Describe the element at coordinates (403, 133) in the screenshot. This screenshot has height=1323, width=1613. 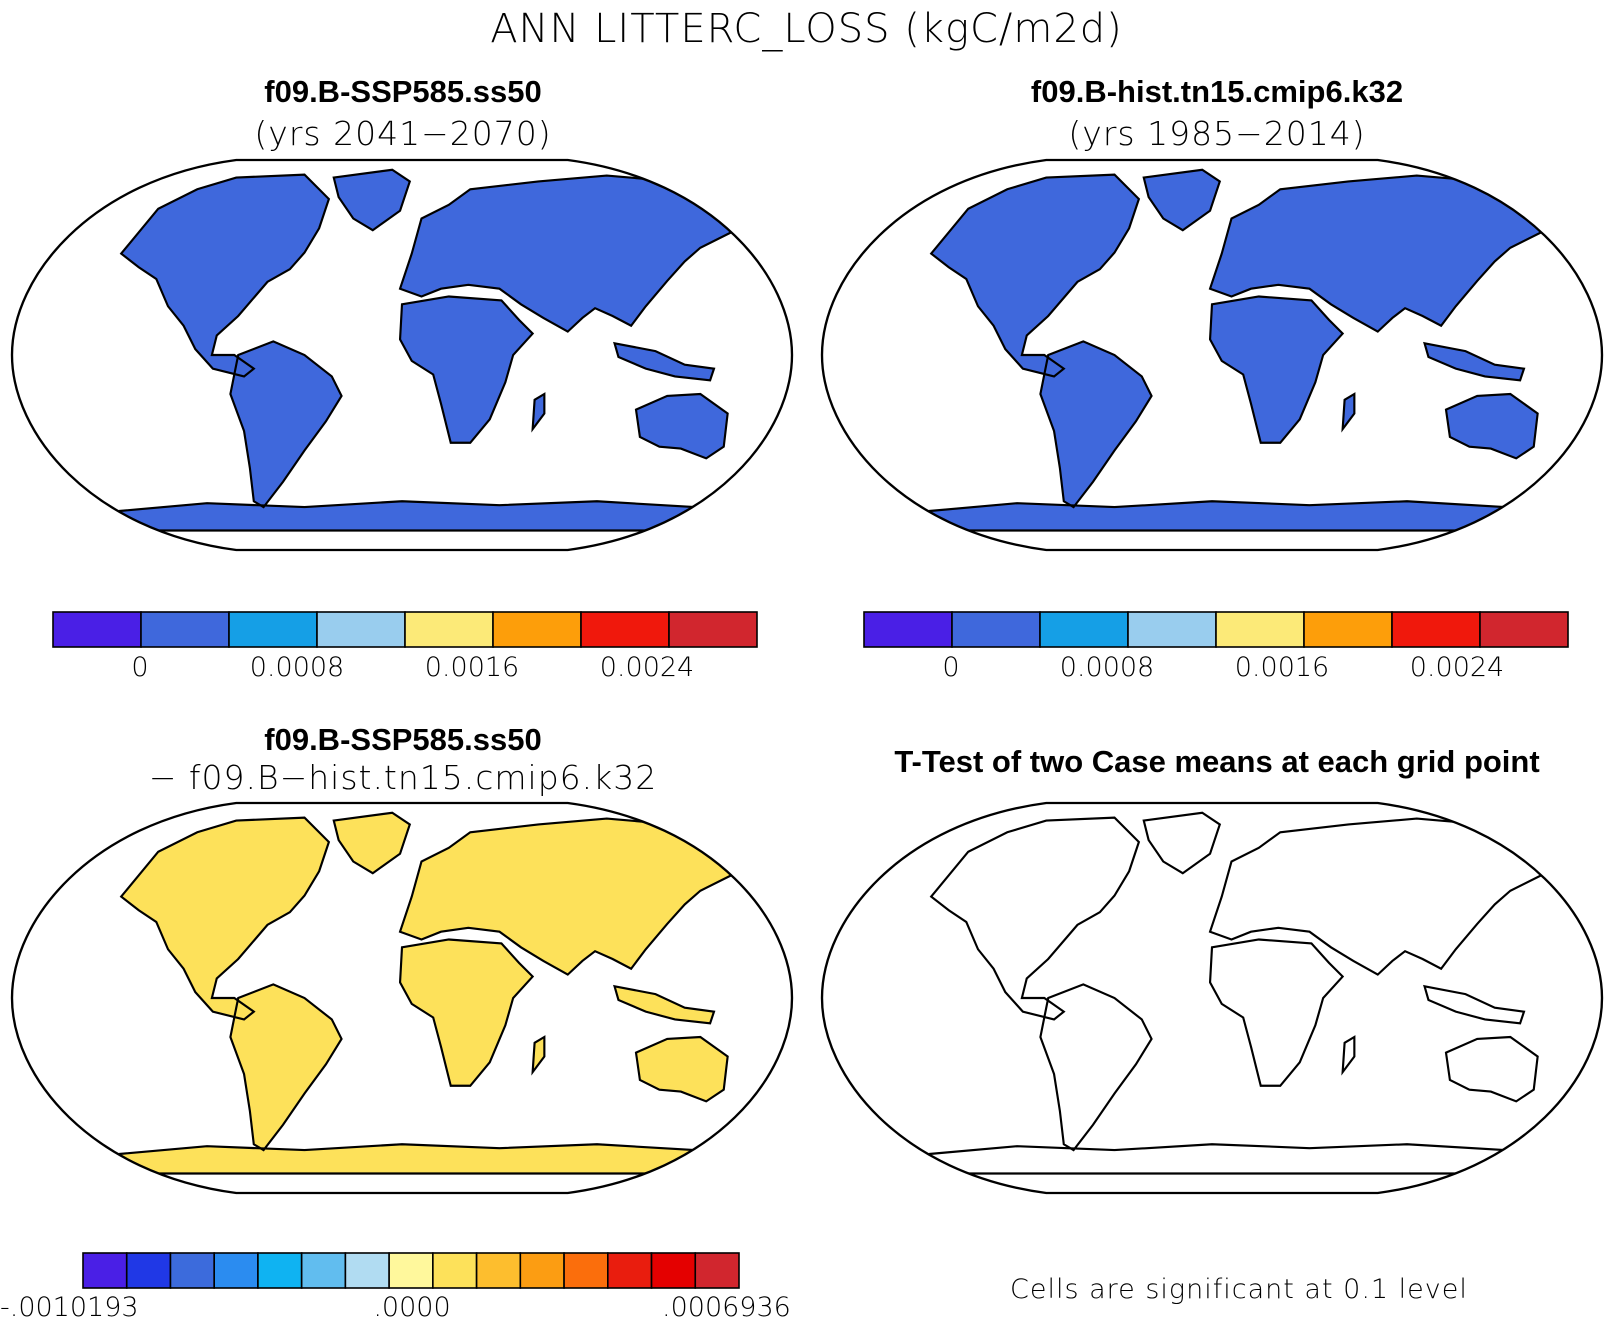
I see `panel-top-left-subtitle: (yrs 2041−2070)` at that location.